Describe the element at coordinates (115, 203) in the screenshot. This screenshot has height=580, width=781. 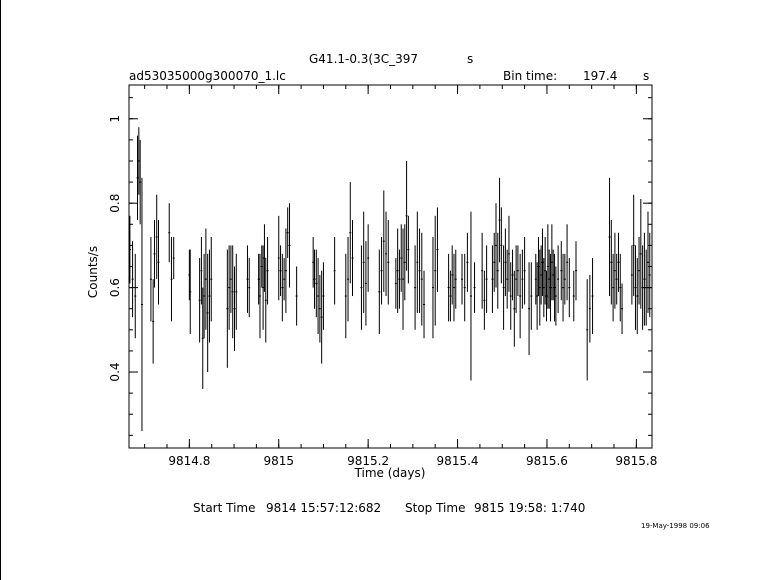
I see `y-tick-label: 0.8` at that location.